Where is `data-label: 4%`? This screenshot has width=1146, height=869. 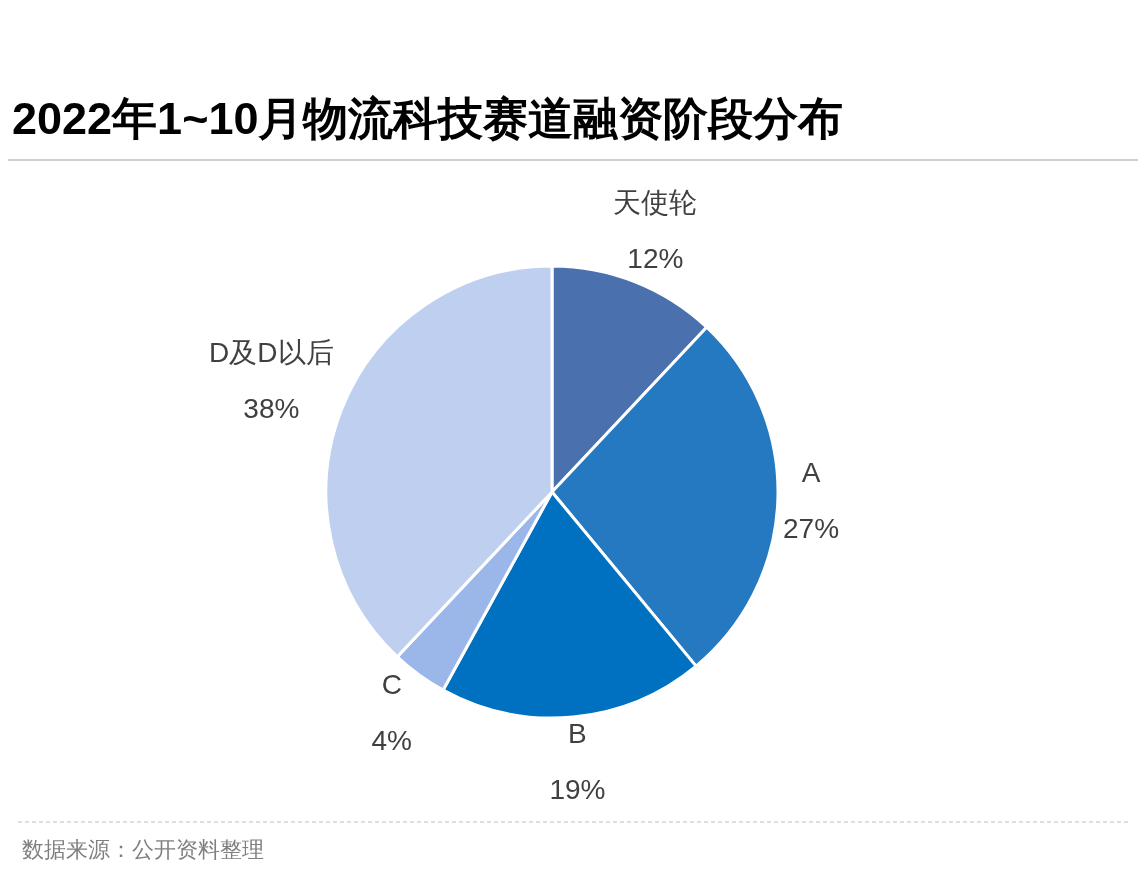 data-label: 4% is located at coordinates (391, 741).